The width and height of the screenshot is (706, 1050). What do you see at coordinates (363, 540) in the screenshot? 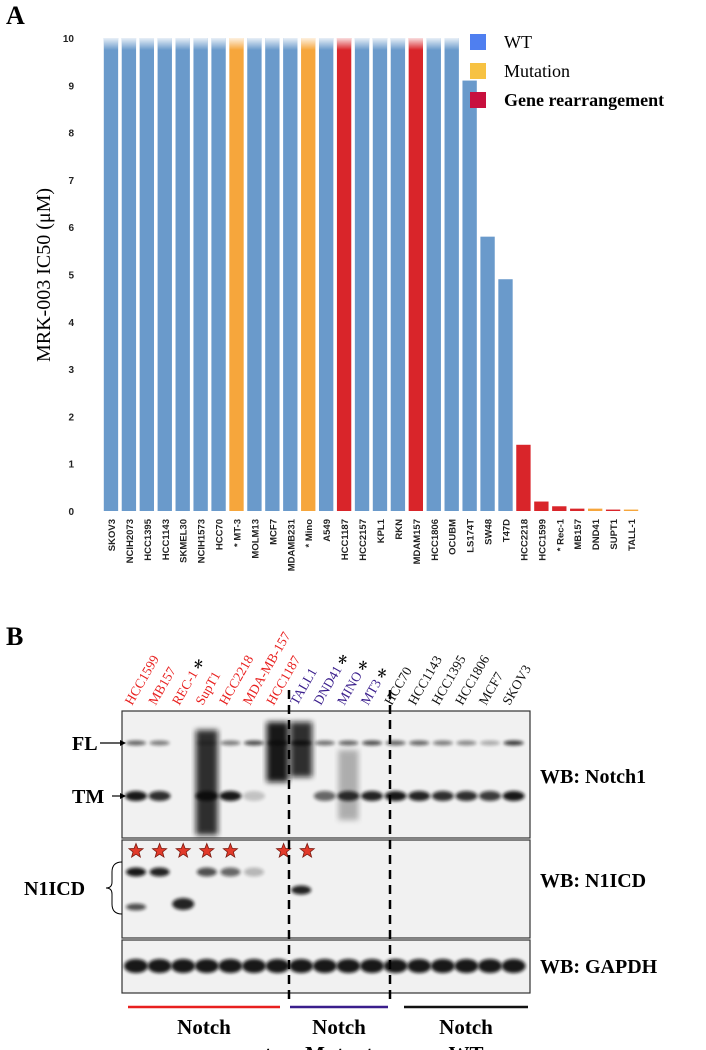
I see `x-tick-label: HCC2157` at bounding box center [363, 540].